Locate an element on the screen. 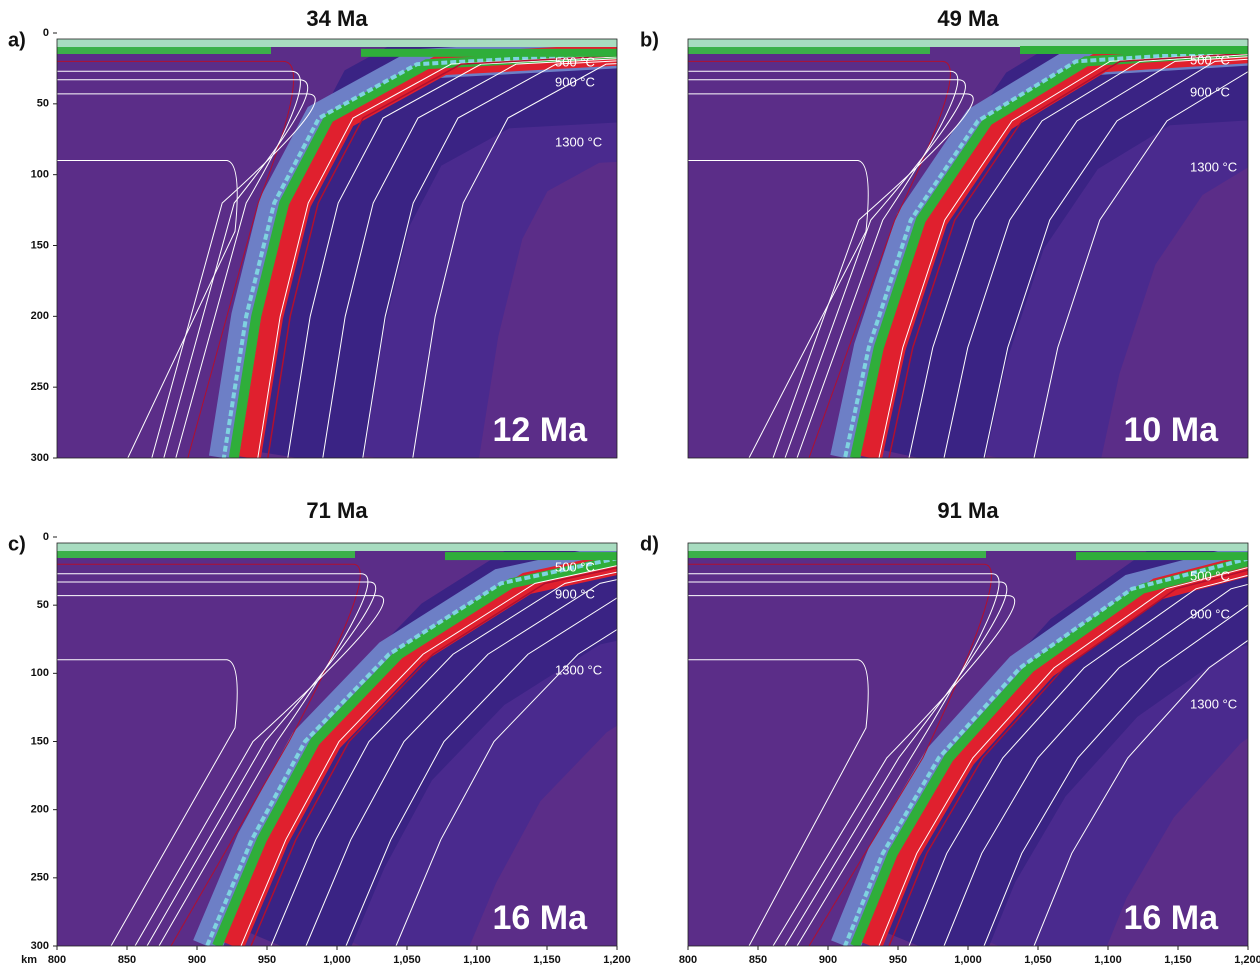  x-tick-label: 800 is located at coordinates (57, 960).